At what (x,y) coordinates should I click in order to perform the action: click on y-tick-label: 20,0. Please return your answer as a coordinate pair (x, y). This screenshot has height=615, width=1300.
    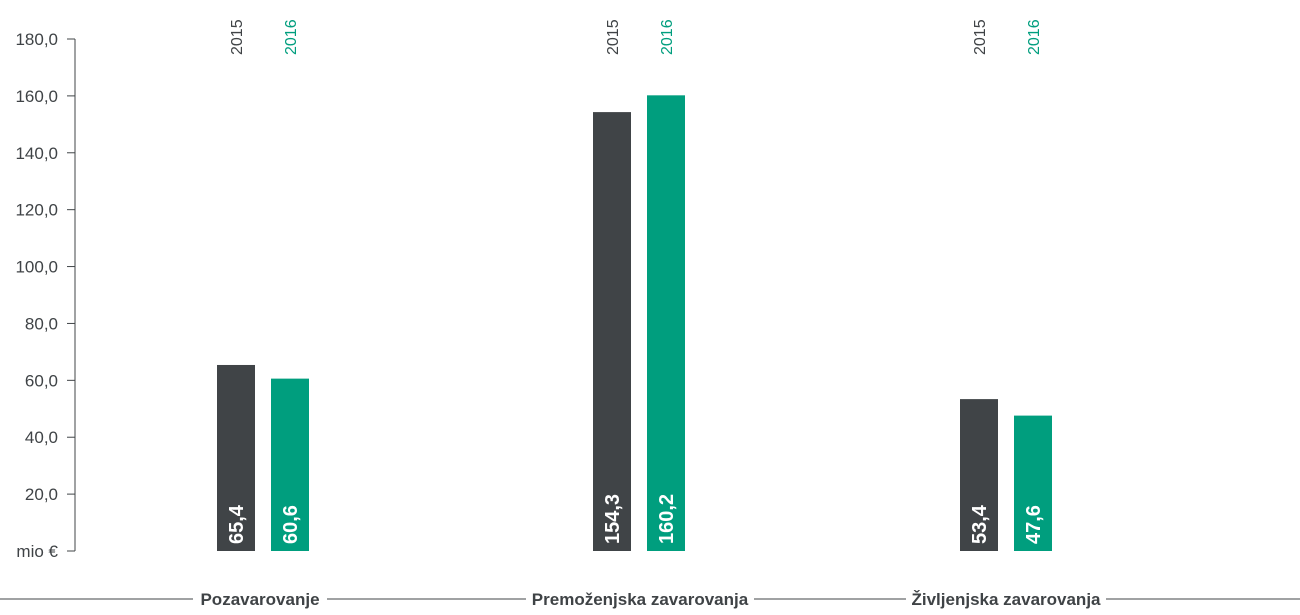
    Looking at the image, I should click on (41, 494).